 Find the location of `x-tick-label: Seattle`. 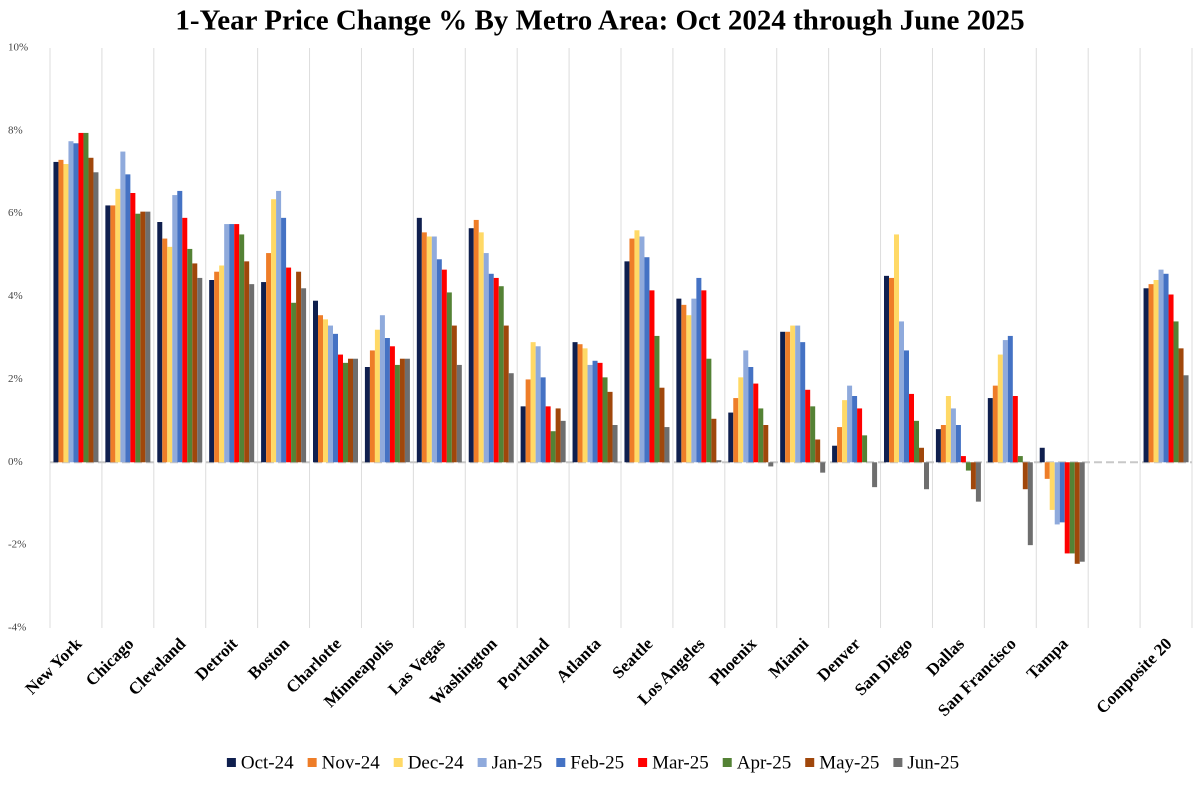

x-tick-label: Seattle is located at coordinates (632, 658).